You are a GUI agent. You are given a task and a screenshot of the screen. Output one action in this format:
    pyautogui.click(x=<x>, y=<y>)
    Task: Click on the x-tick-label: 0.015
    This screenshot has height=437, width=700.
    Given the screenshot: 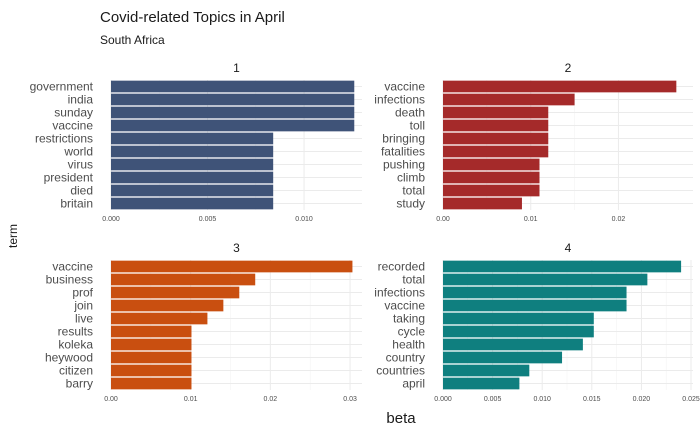 What is the action you would take?
    pyautogui.click(x=592, y=399)
    